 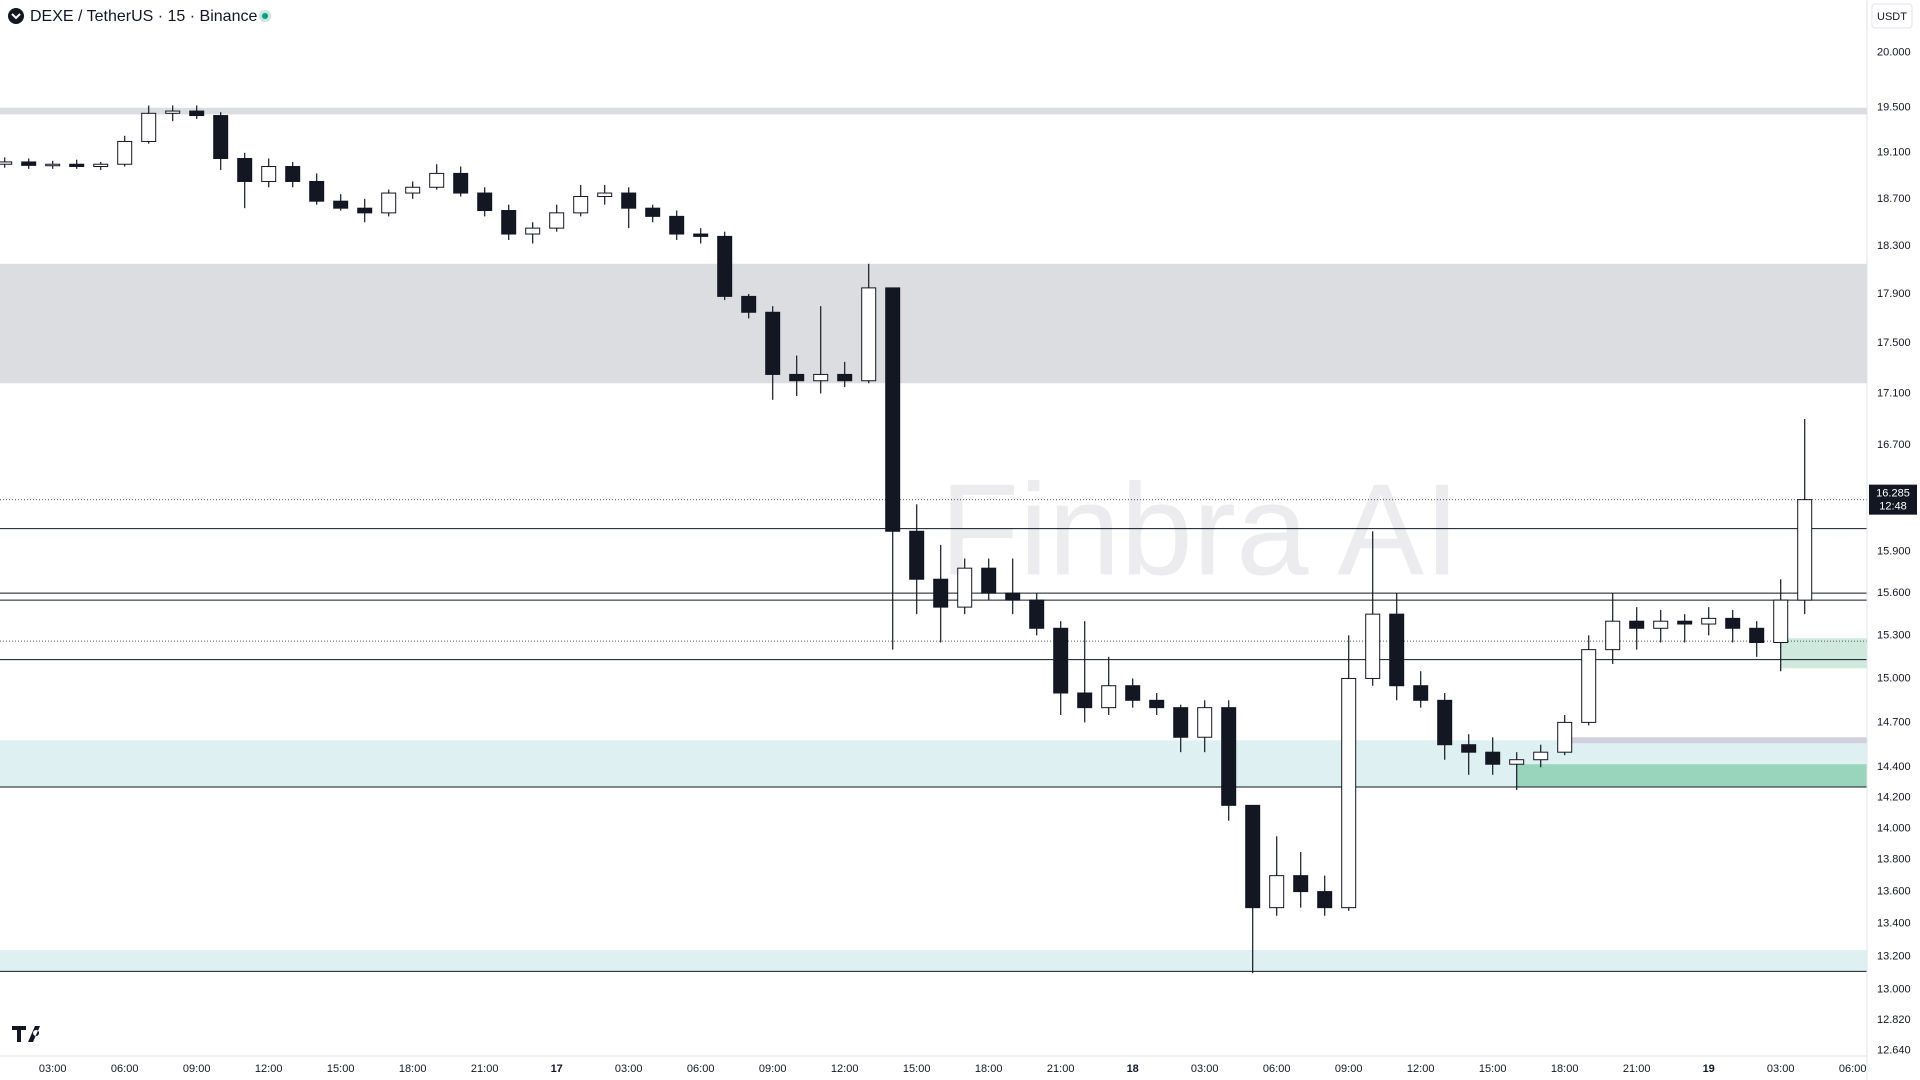 What do you see at coordinates (1894, 153) in the screenshot?
I see `y-tick-label: 19.100` at bounding box center [1894, 153].